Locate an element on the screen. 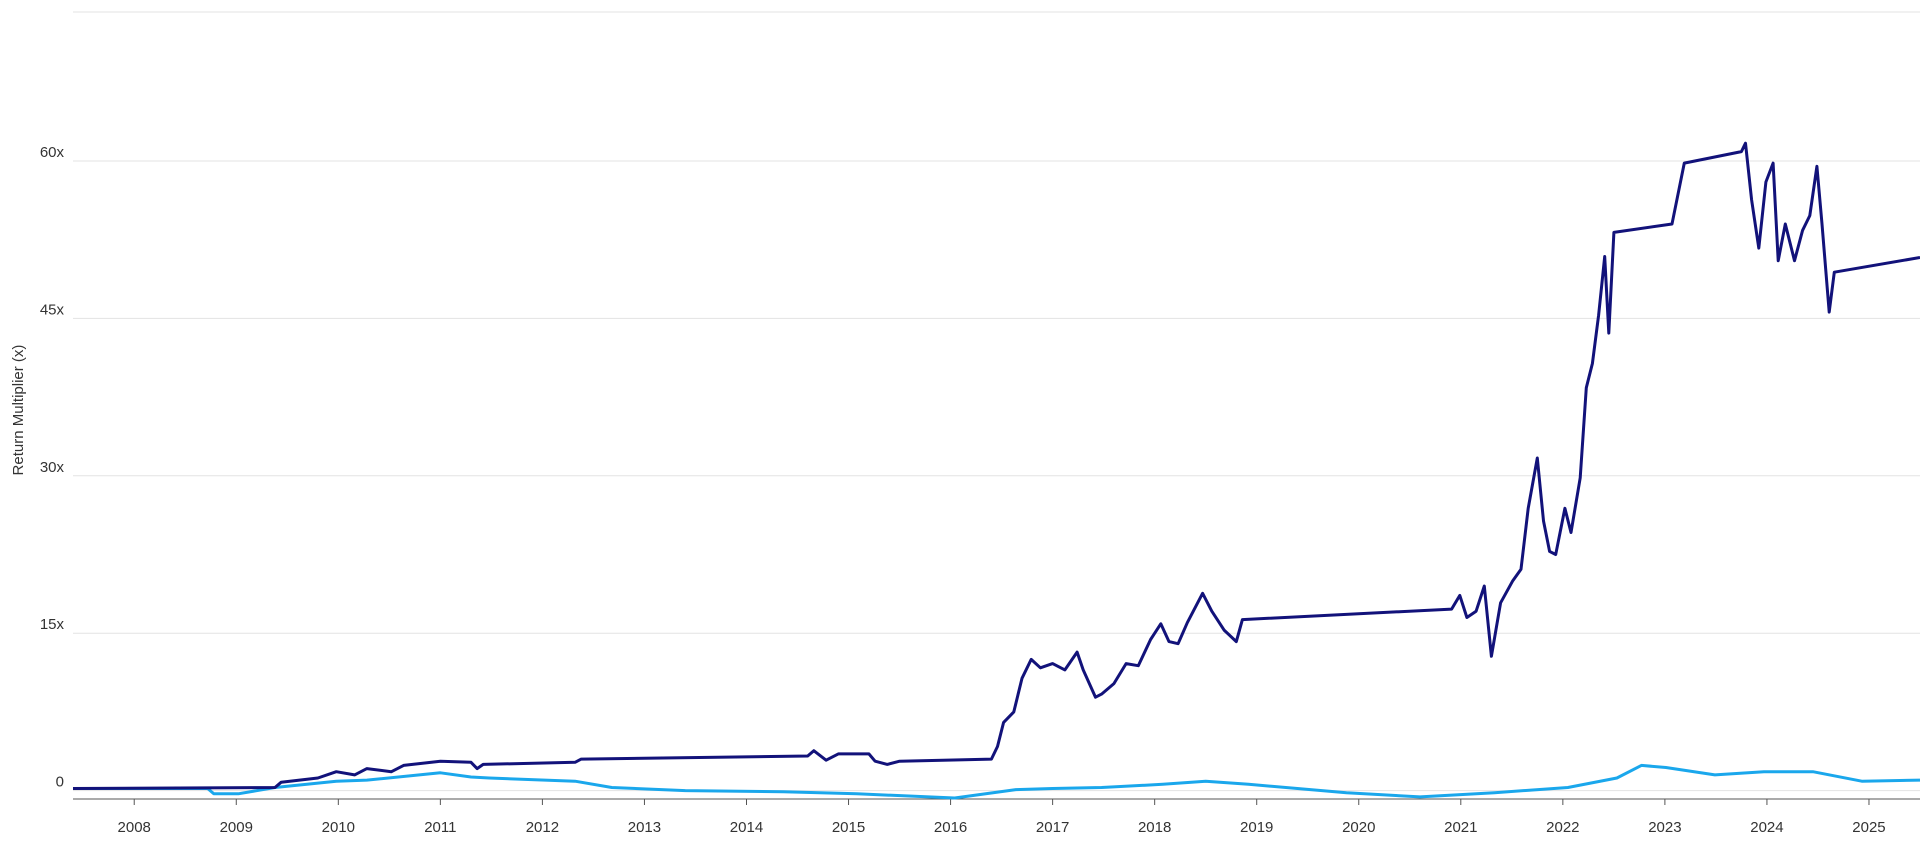 The width and height of the screenshot is (1920, 847). x-tick-label: 2012 is located at coordinates (542, 827).